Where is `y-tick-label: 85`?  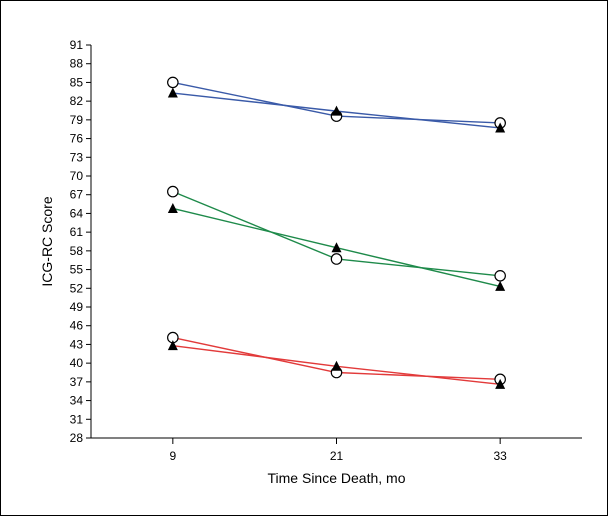 y-tick-label: 85 is located at coordinates (77, 82).